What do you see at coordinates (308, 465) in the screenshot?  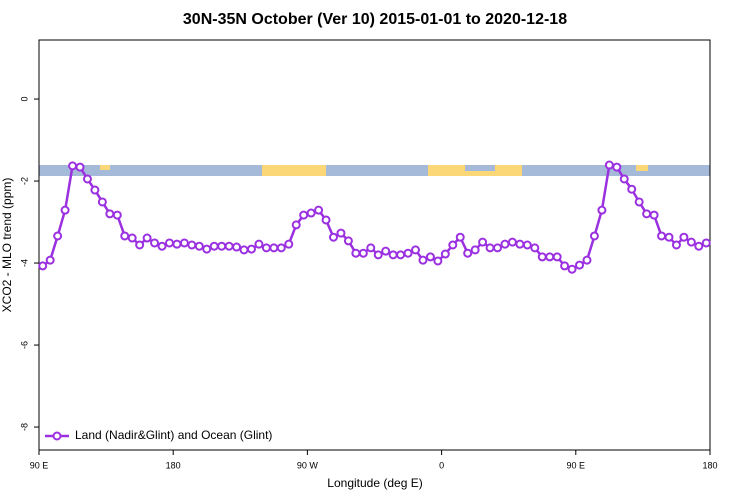 I see `x-tick-label: 90 W` at bounding box center [308, 465].